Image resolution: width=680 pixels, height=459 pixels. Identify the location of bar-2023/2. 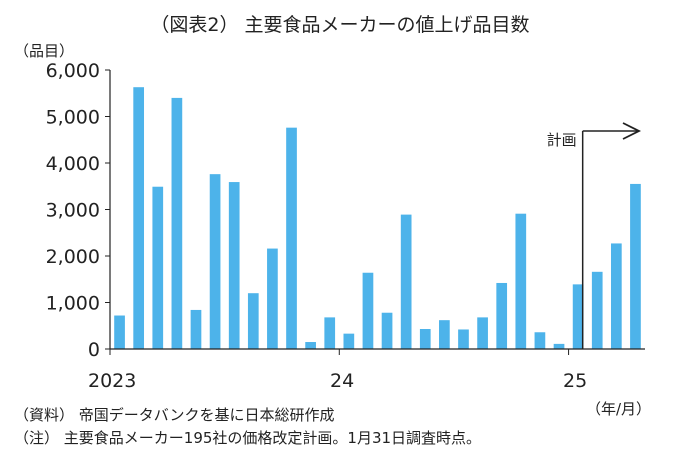
(139, 218).